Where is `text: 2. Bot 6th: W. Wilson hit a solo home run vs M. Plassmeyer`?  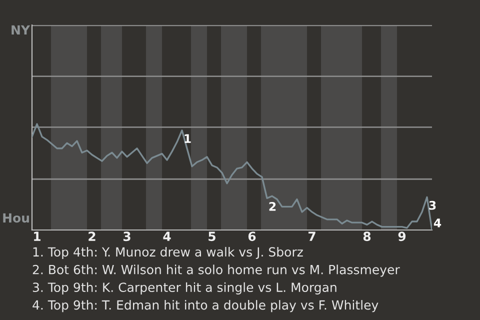 text: 2. Bot 6th: W. Wilson hit a solo home run vs M. Plassmeyer is located at coordinates (216, 270).